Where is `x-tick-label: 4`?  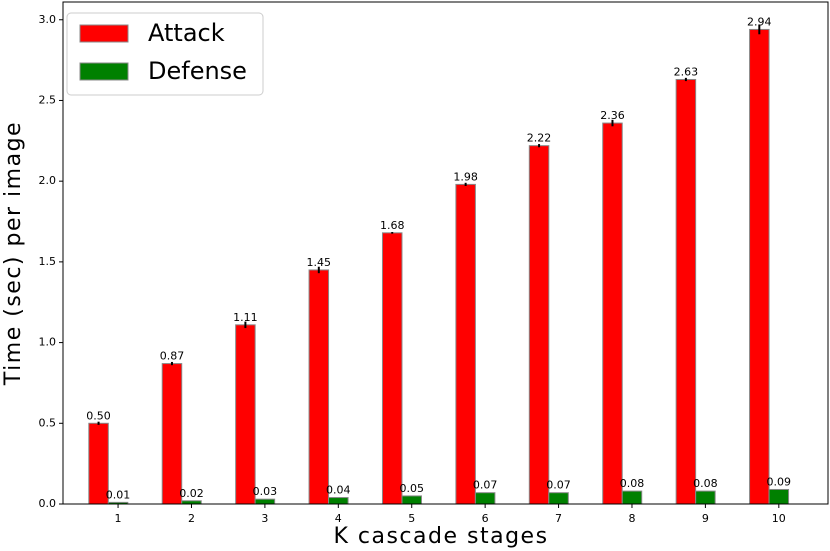
x-tick-label: 4 is located at coordinates (338, 518).